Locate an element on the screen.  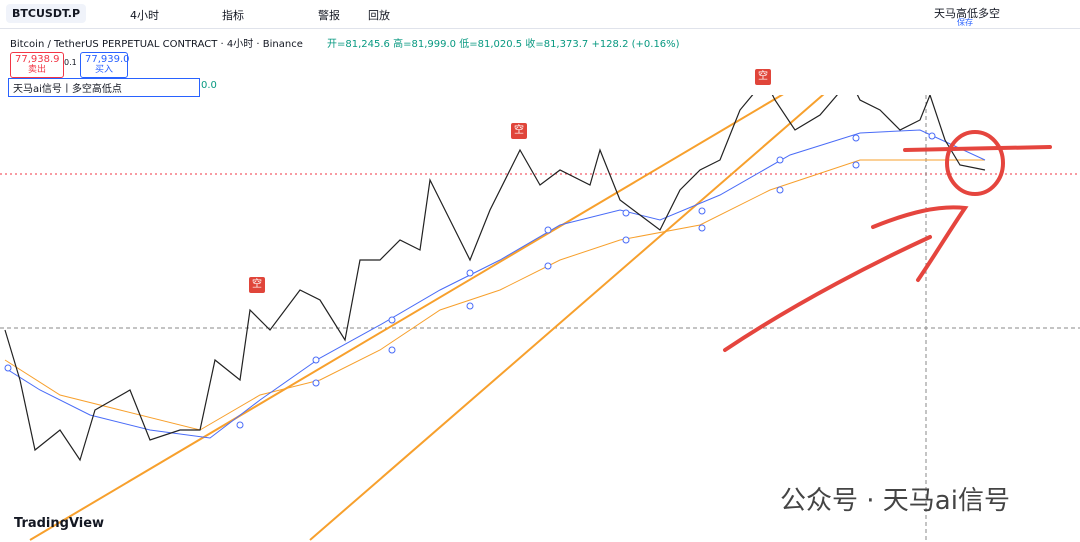
indicator-value: 0.0 is located at coordinates (209, 85).